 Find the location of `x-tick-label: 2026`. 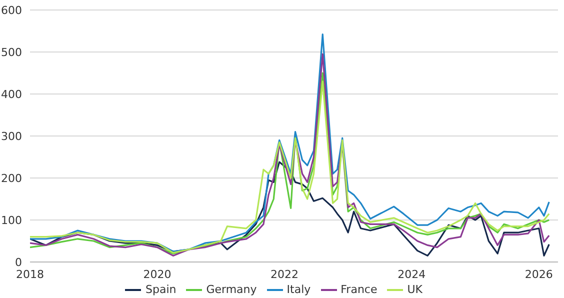

x-tick-label: 2026 is located at coordinates (538, 274).